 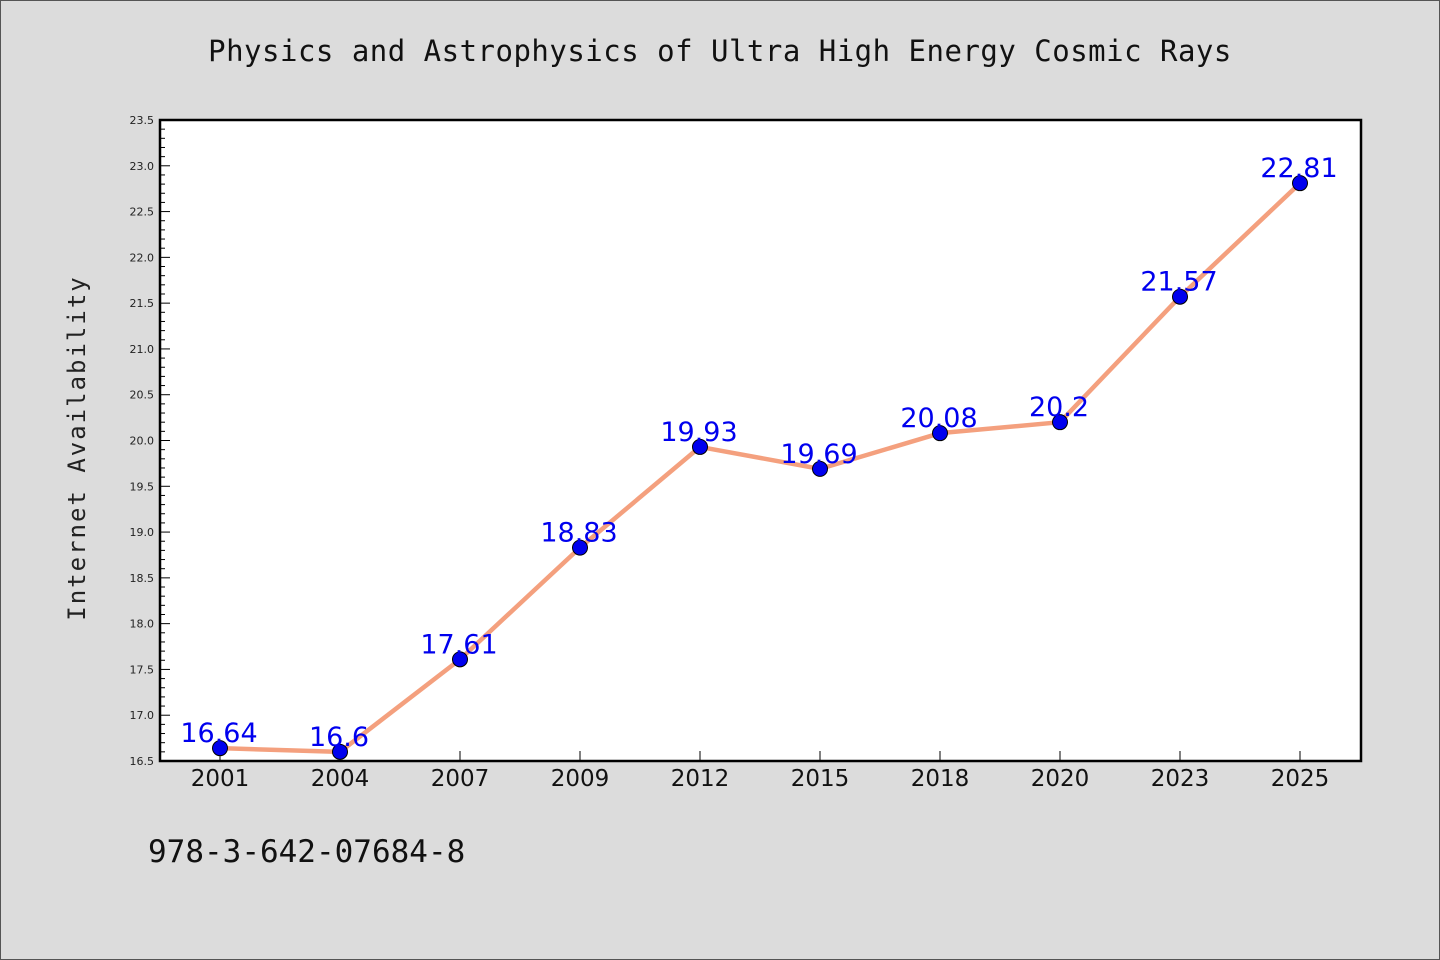 What do you see at coordinates (142, 761) in the screenshot?
I see `y-tick-label: 16.5` at bounding box center [142, 761].